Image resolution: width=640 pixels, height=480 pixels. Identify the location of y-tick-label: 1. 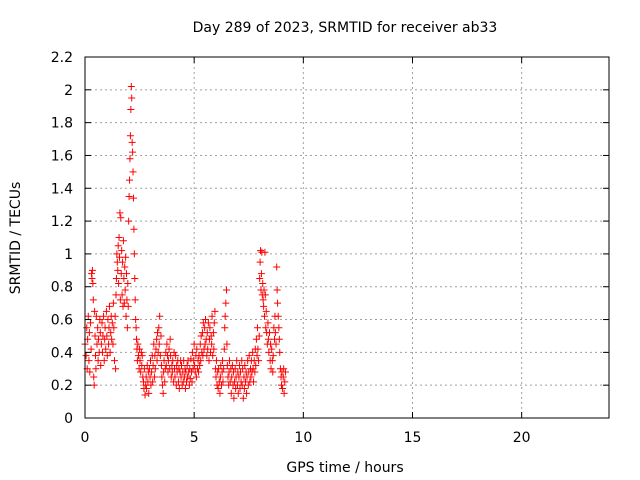
(68, 255).